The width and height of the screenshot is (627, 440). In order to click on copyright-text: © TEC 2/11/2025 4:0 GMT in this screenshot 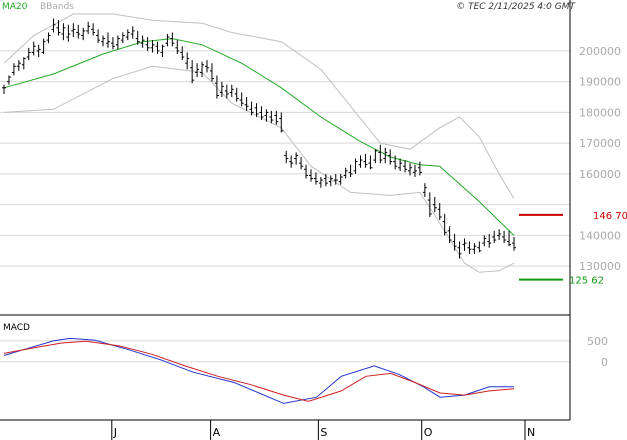, I will do `click(516, 7)`.